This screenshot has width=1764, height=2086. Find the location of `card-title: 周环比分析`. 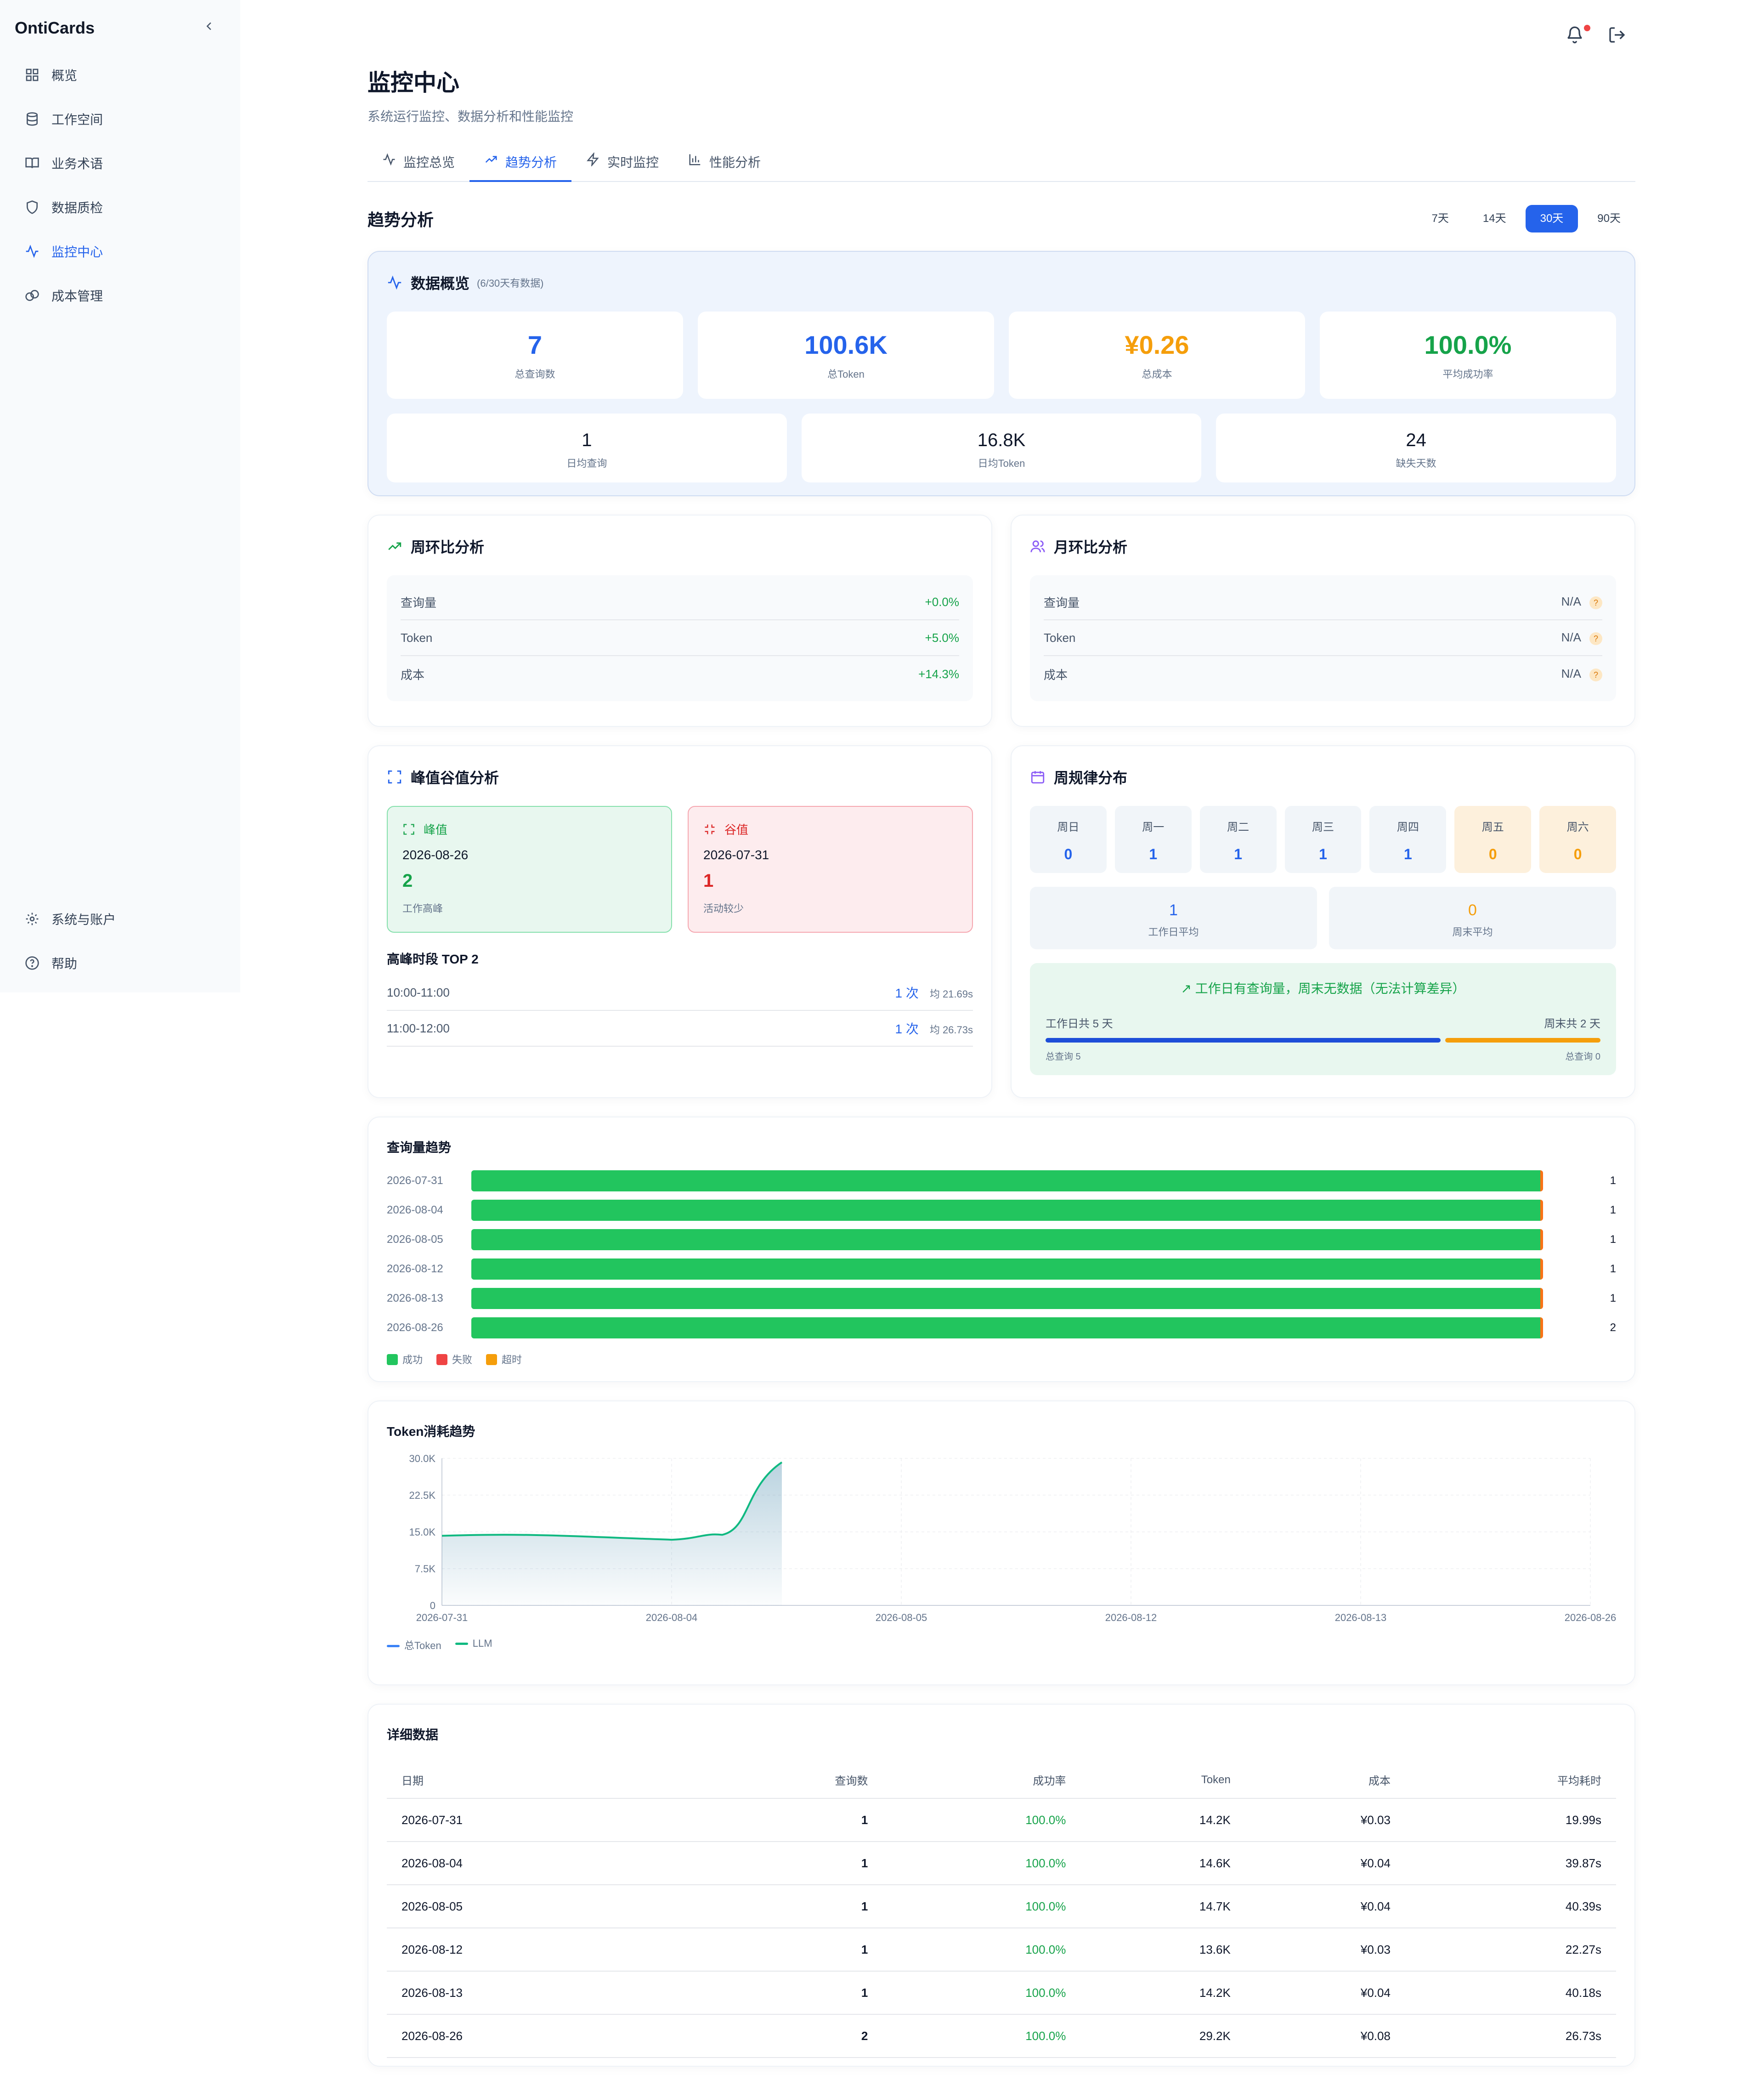

card-title: 周环比分析 is located at coordinates (448, 547).